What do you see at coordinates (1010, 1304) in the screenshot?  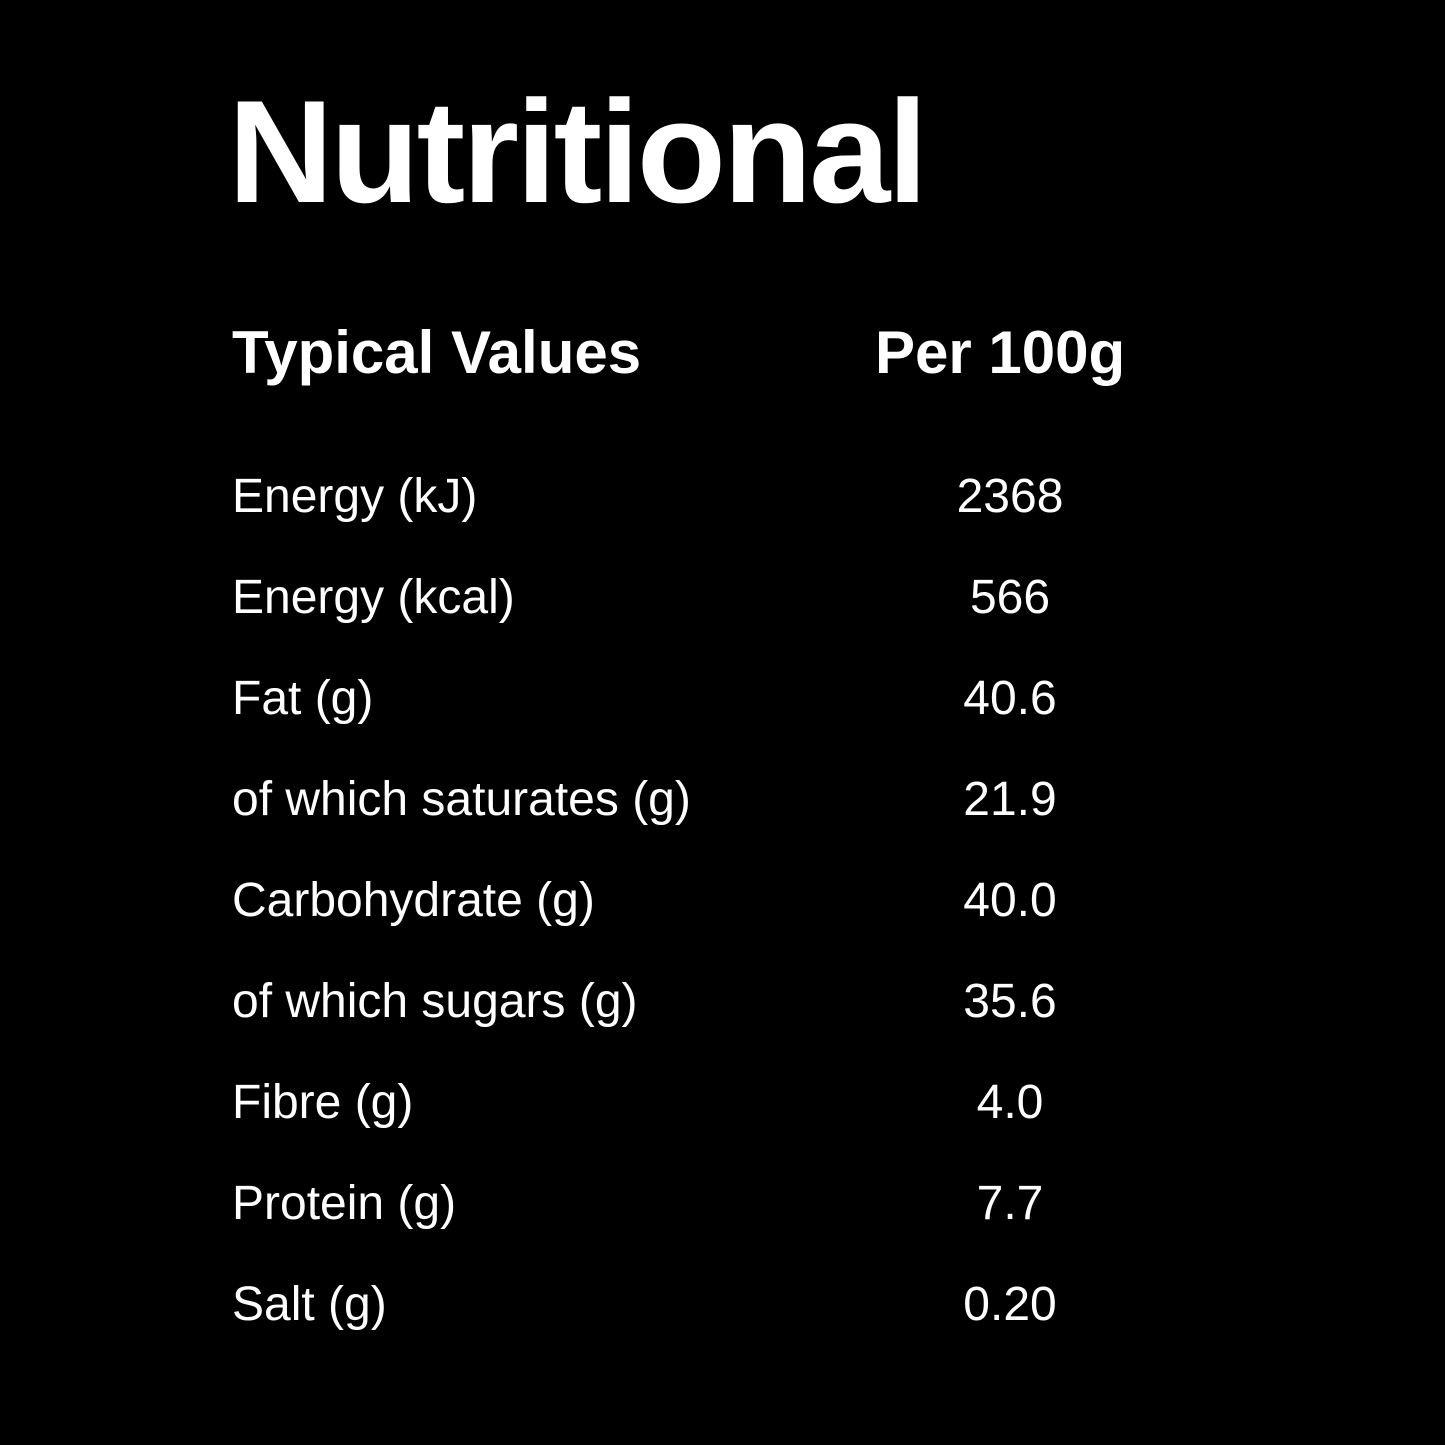 I see `nutrient-value: 0.20` at bounding box center [1010, 1304].